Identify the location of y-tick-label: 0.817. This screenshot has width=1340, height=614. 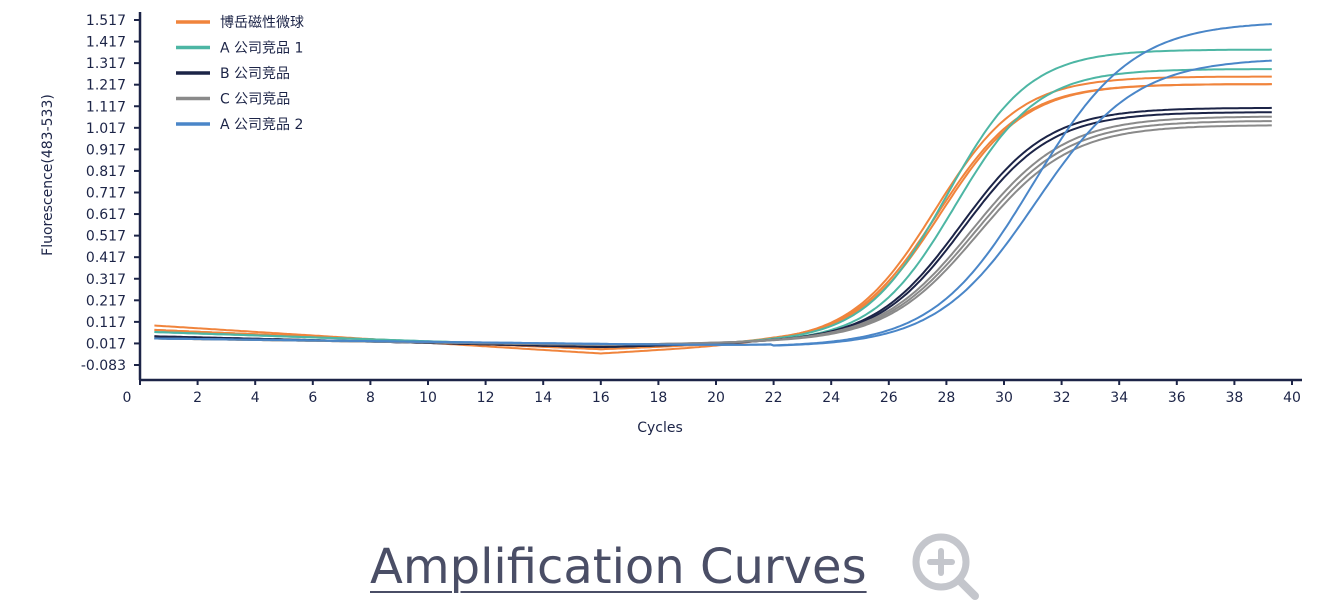
(106, 172).